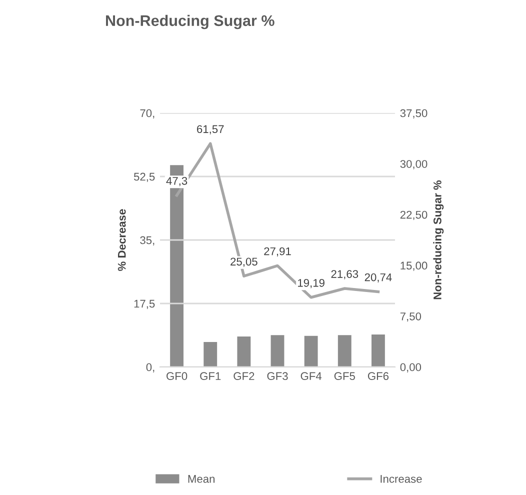 The width and height of the screenshot is (526, 495). I want to click on y2-tick-label: 22,50, so click(414, 215).